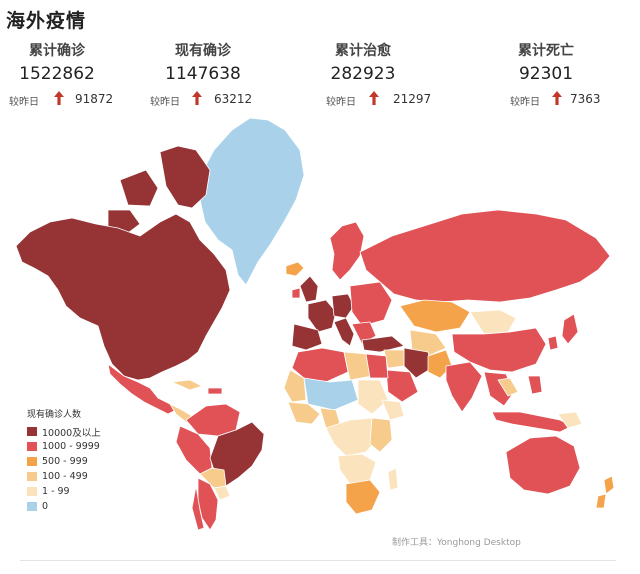 The width and height of the screenshot is (640, 574). Describe the element at coordinates (295, 269) in the screenshot. I see `region-iceland` at that location.